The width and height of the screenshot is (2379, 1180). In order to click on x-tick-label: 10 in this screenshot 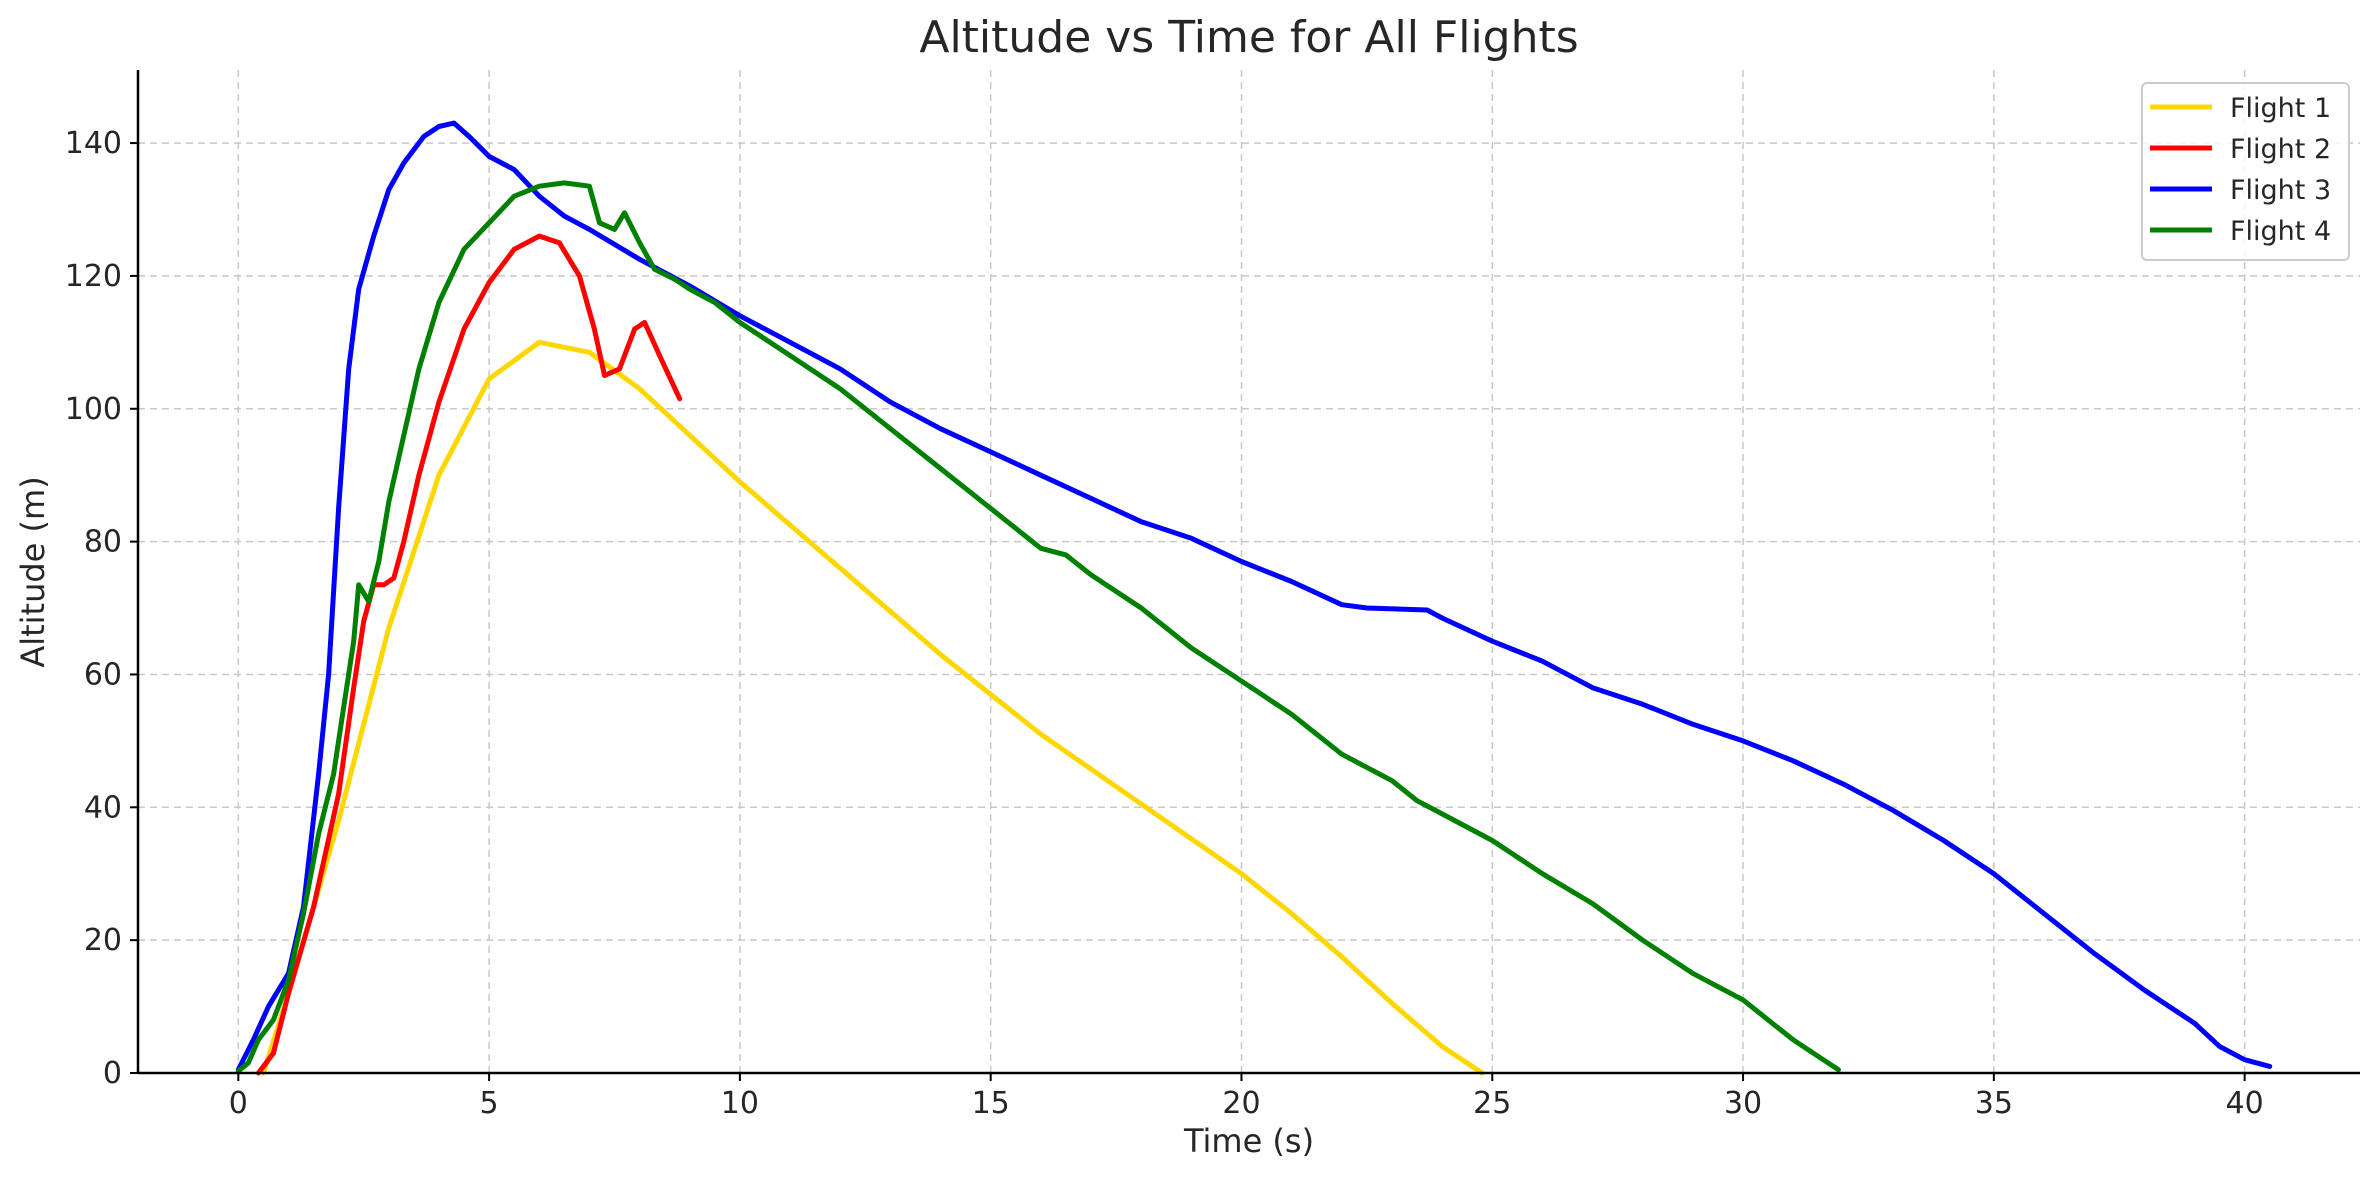, I will do `click(740, 1103)`.